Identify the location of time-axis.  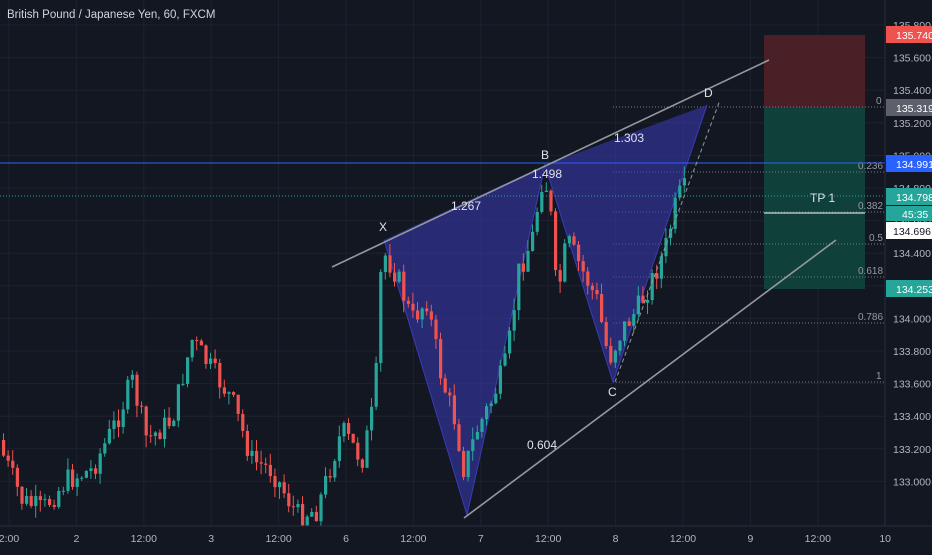
(466, 538).